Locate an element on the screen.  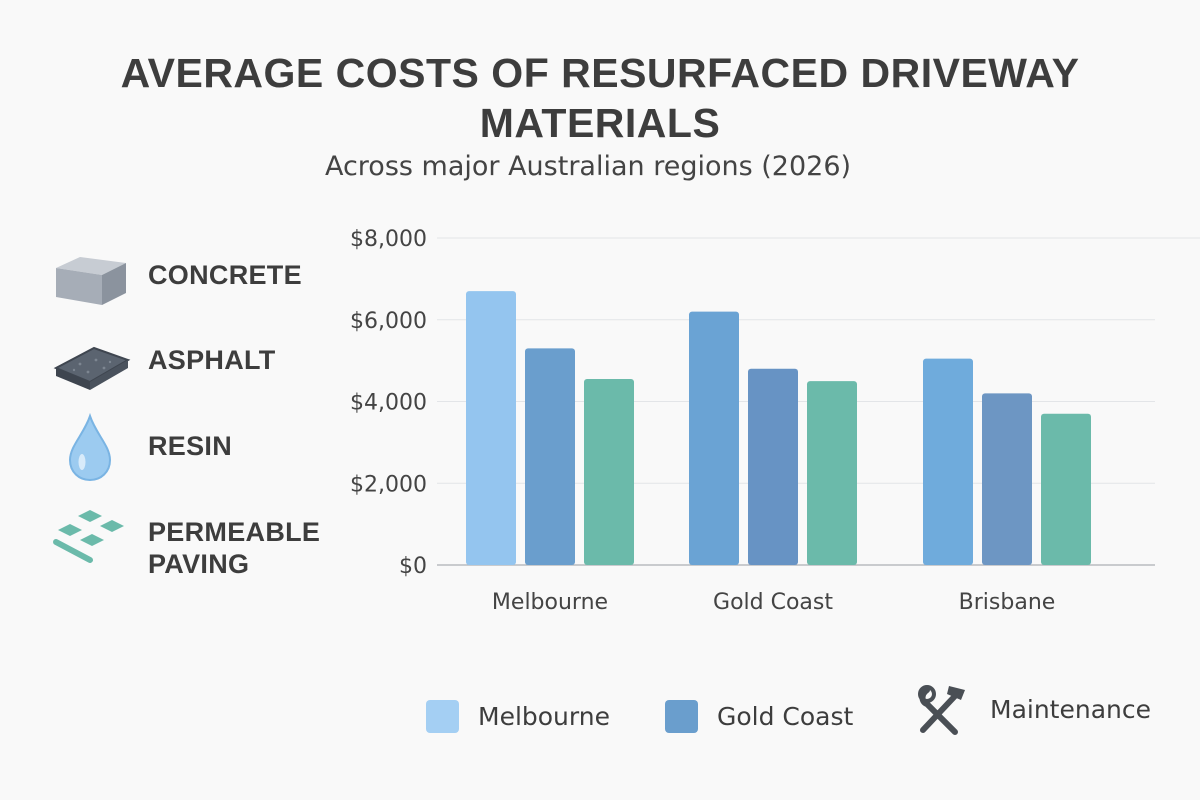
wrench-hammer-icon is located at coordinates (941, 710).